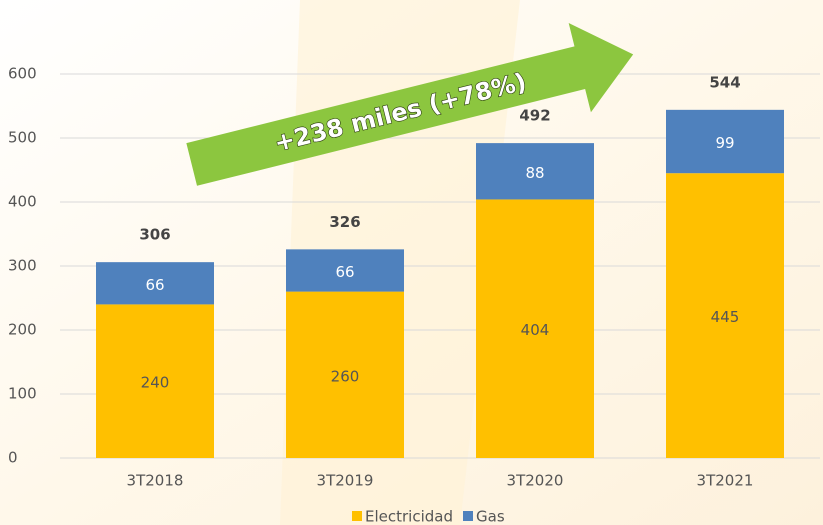 This screenshot has height=525, width=823. I want to click on legend-label: Electricidad, so click(409, 516).